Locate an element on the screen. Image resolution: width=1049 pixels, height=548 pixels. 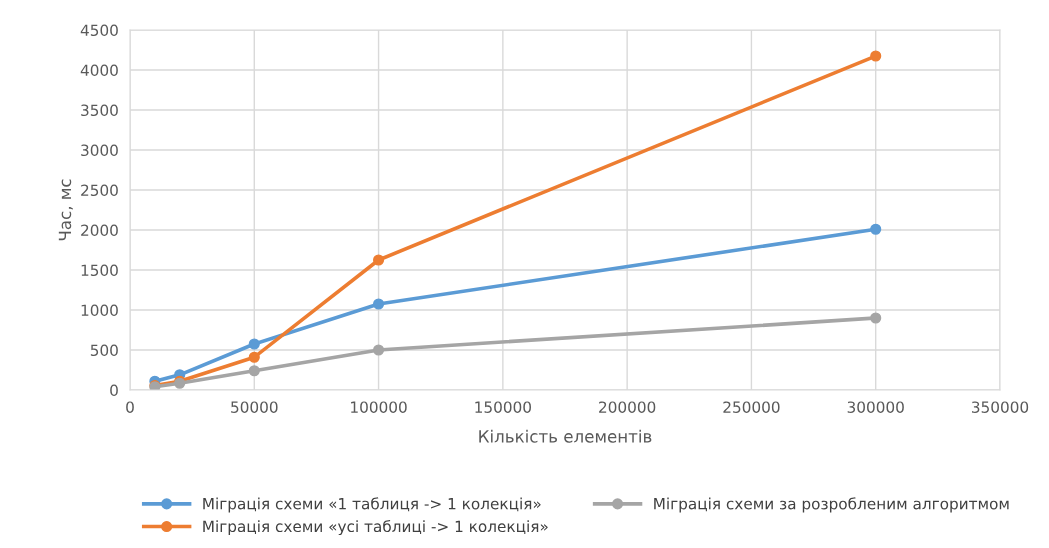
y-tick-label: 3000 is located at coordinates (99, 150).